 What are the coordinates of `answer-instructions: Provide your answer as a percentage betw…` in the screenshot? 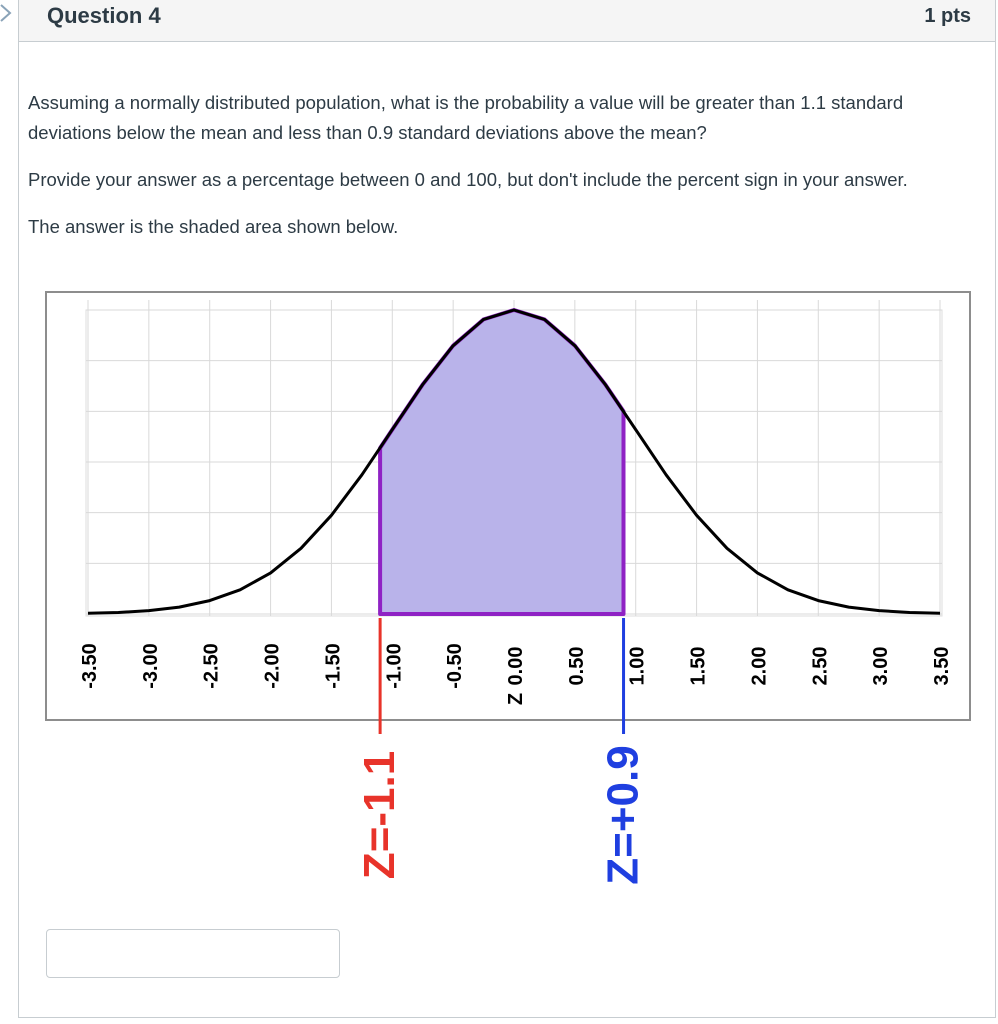 It's located at (468, 179).